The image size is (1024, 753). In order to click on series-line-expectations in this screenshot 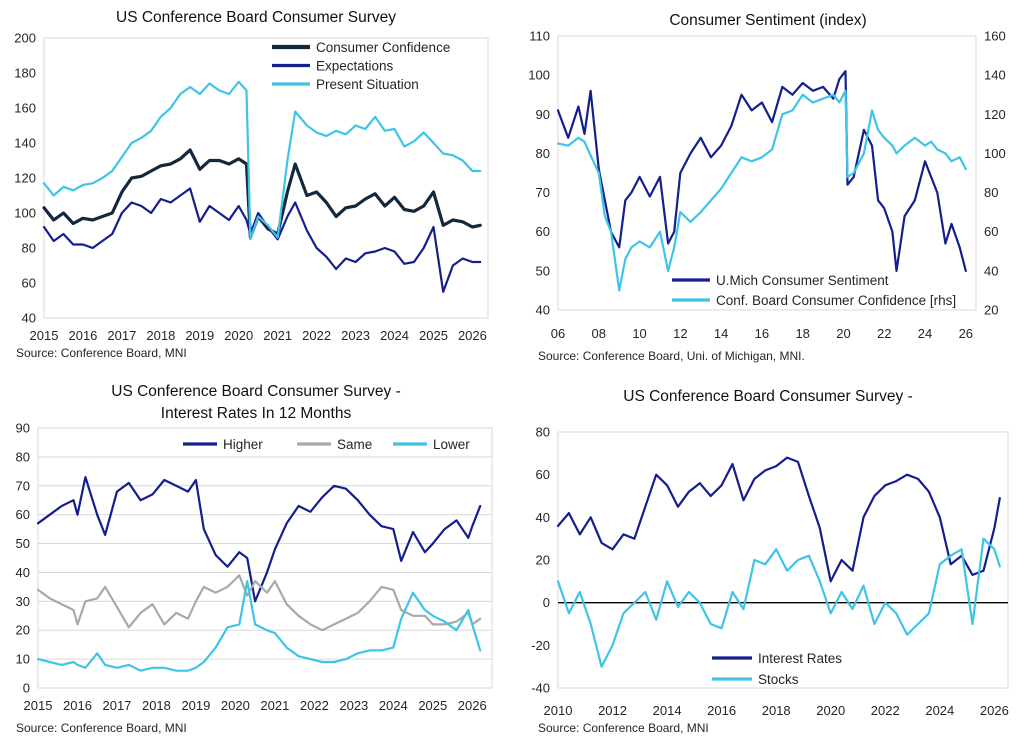, I will do `click(262, 240)`.